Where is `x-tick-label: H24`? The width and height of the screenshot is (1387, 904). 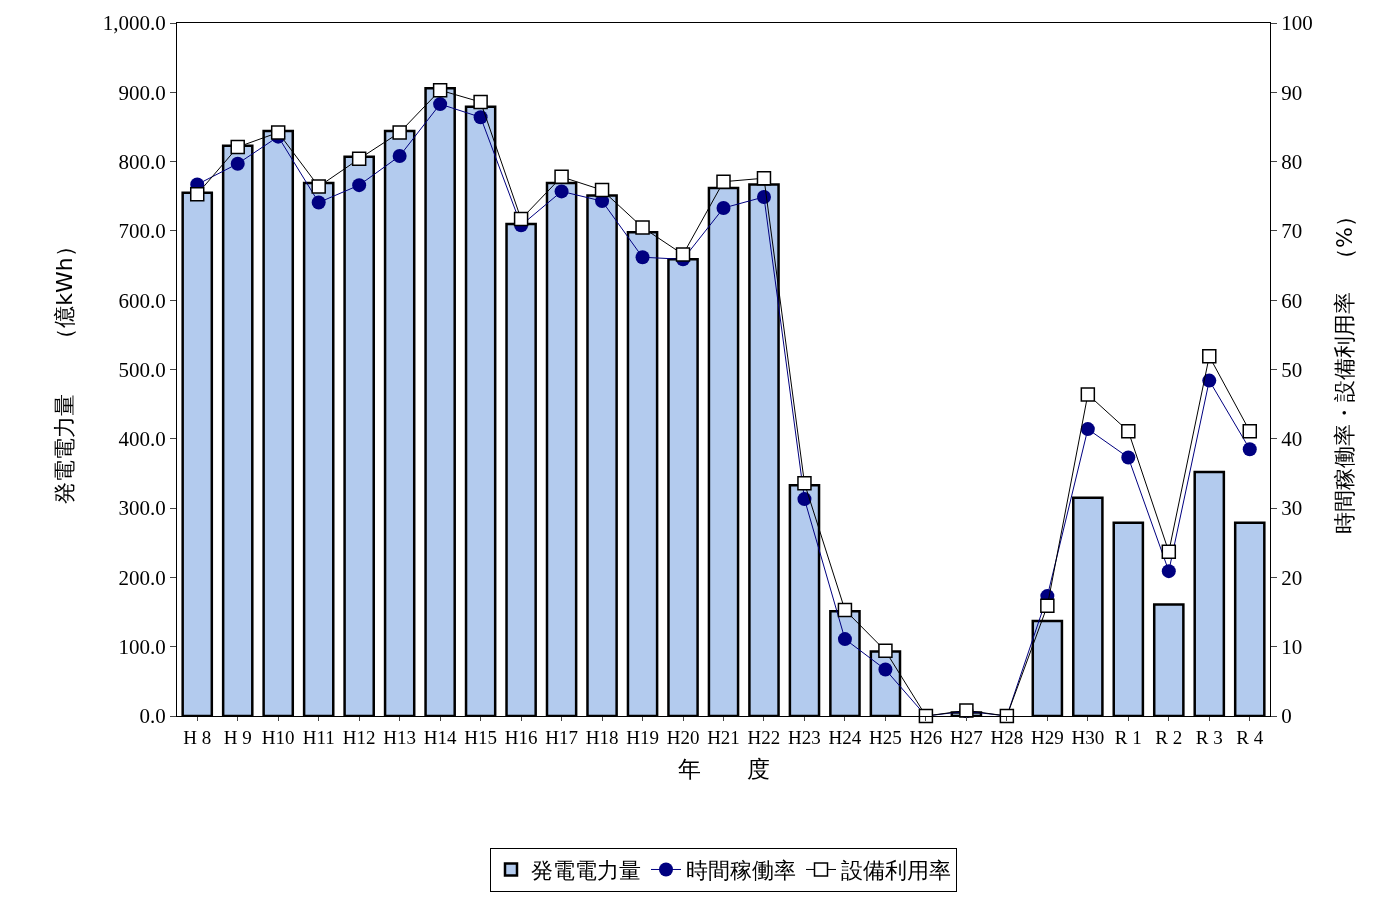
x-tick-label: H24 is located at coordinates (845, 737).